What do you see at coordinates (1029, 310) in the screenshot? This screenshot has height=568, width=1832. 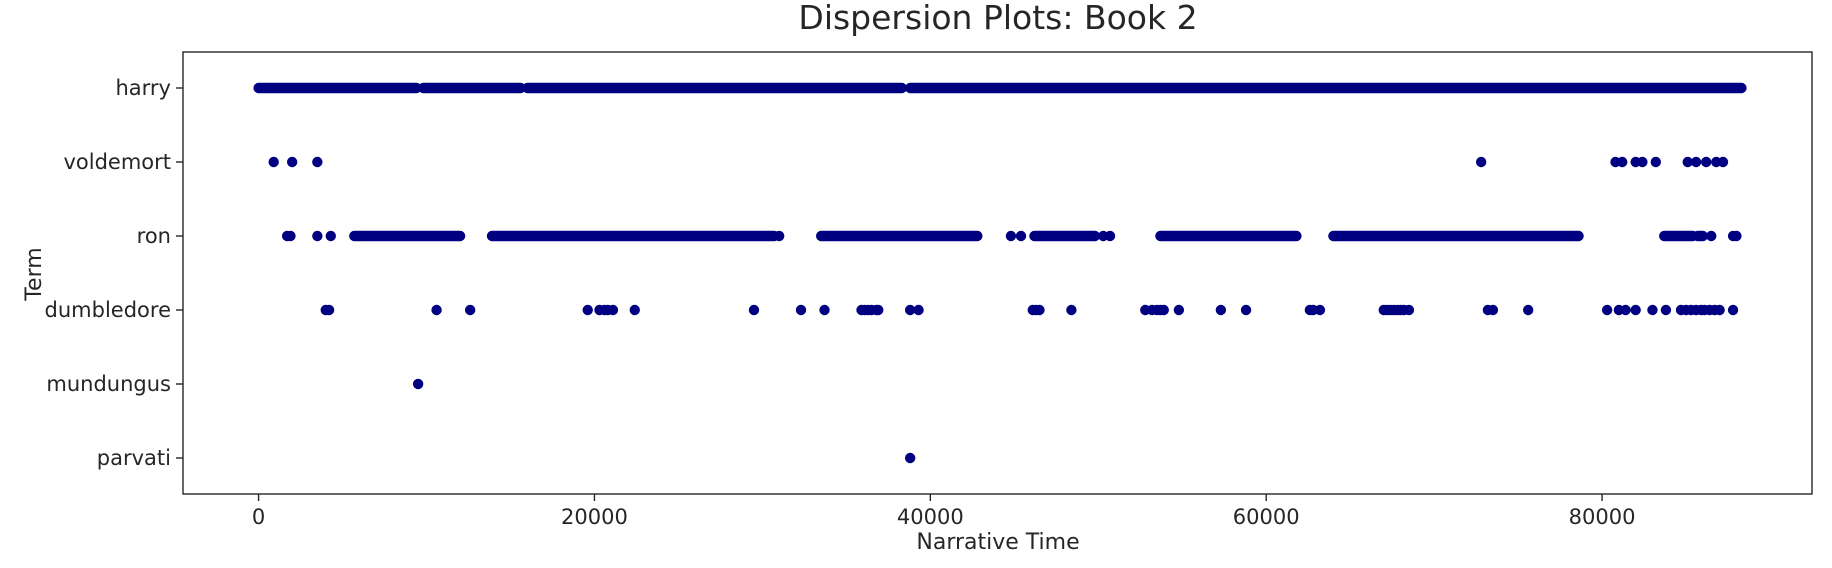 I see `series-dumbledore` at bounding box center [1029, 310].